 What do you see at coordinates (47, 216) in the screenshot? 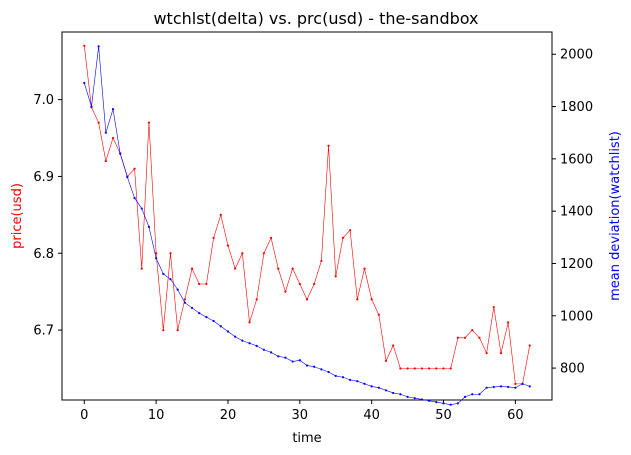
I see `left-y-axis: 6.7 6.8 6.9 7.0` at bounding box center [47, 216].